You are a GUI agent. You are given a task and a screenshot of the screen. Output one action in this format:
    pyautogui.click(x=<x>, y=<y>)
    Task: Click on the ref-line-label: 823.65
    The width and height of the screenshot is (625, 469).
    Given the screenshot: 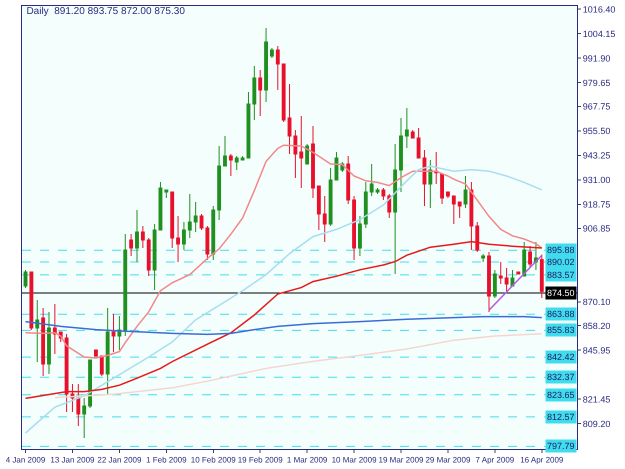 What is the action you would take?
    pyautogui.click(x=561, y=395)
    